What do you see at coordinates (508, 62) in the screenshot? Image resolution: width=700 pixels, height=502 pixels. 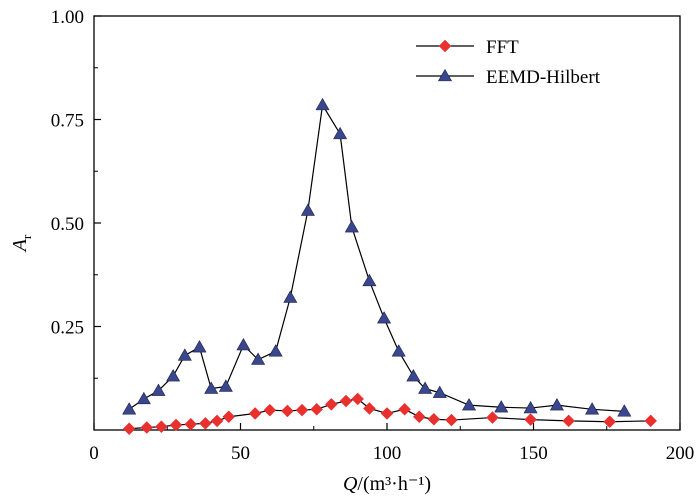 I see `legend: FFT EEMD-Hilbert` at bounding box center [508, 62].